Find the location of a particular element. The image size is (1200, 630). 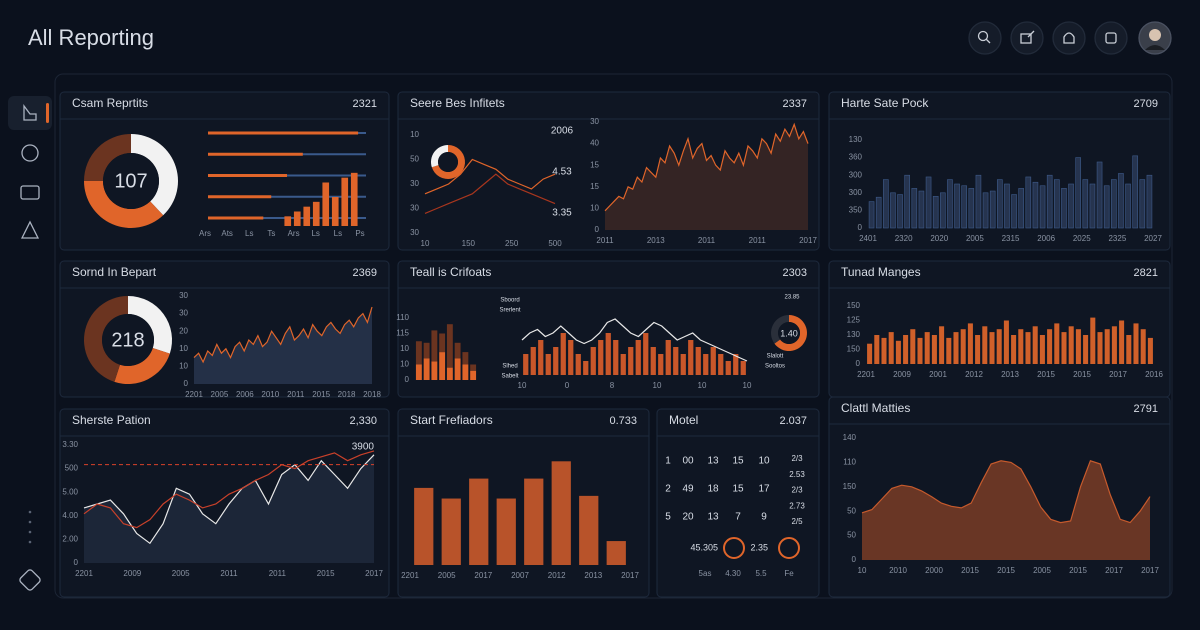

y-tick-label: 360 is located at coordinates (856, 157).